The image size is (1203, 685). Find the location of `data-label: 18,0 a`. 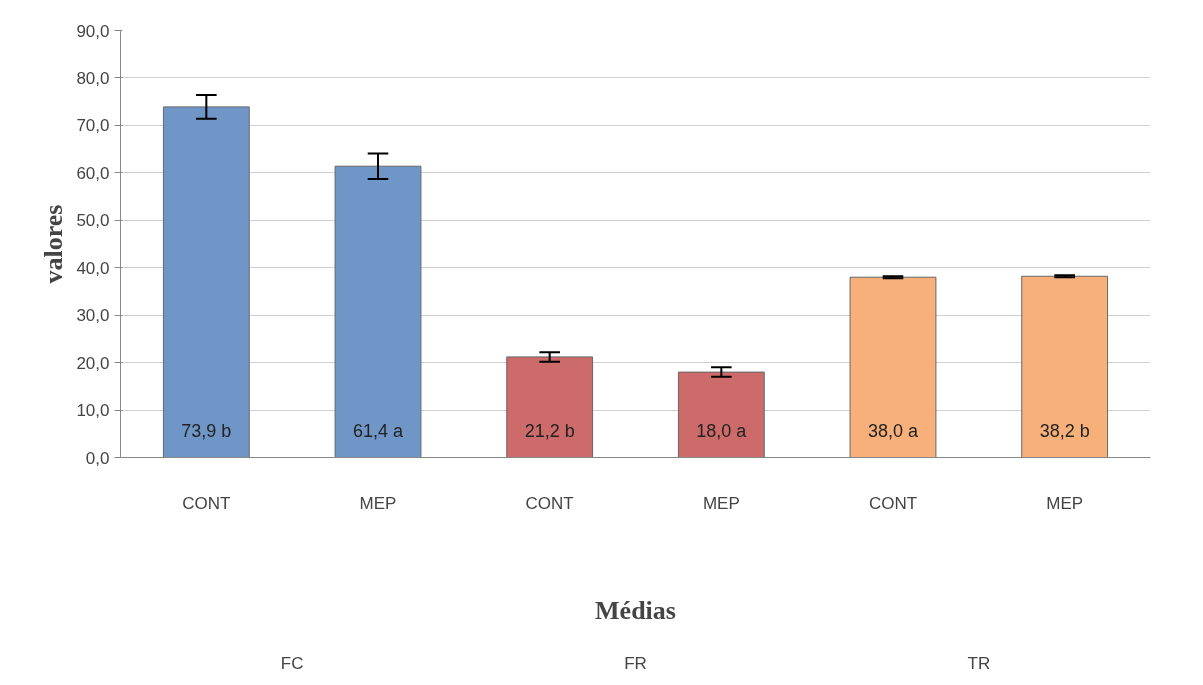

data-label: 18,0 a is located at coordinates (722, 430).